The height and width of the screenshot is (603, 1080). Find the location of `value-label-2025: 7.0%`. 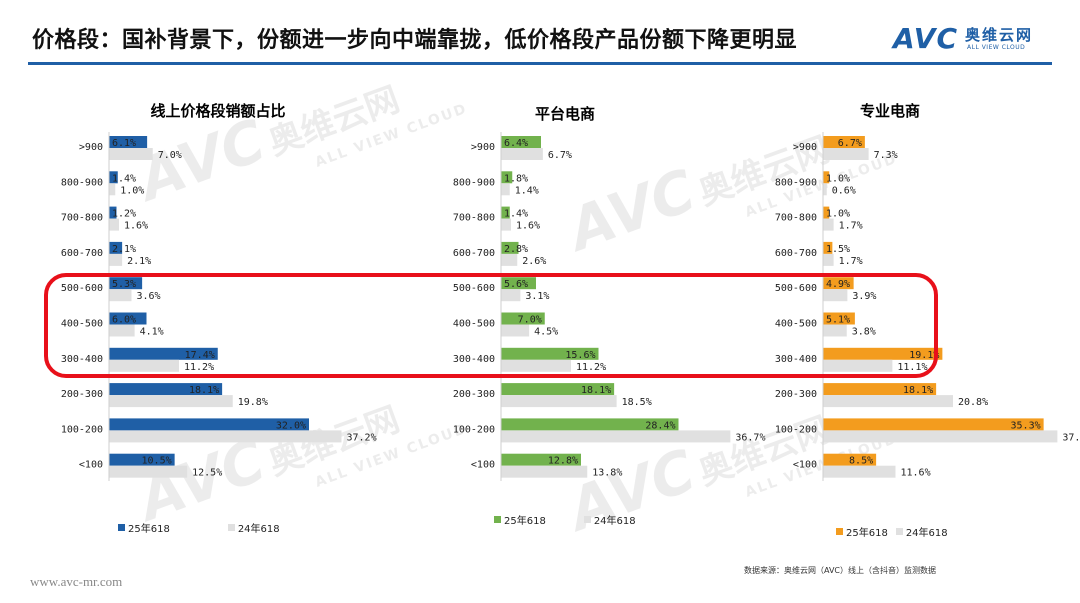

value-label-2025: 7.0% is located at coordinates (530, 320).